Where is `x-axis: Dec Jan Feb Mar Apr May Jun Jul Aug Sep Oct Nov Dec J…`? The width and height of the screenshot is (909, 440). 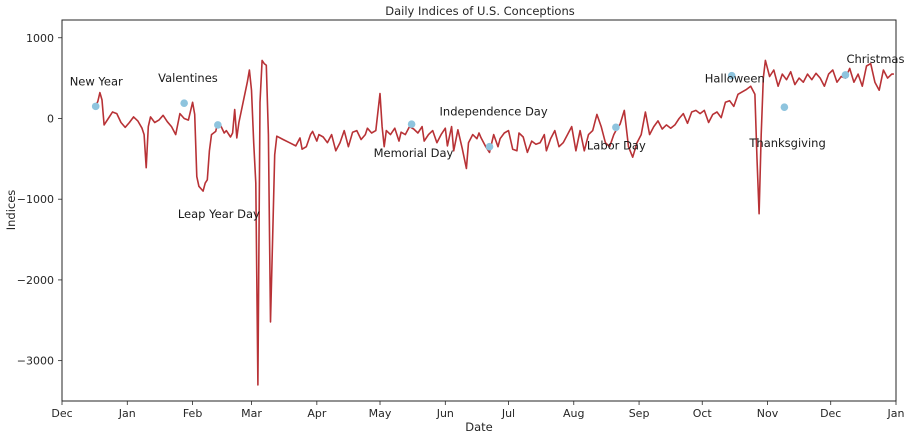
x-axis: Dec Jan Feb Mar Apr May Jun Jul Aug Sep Oct Nov Dec J… is located at coordinates (478, 410).